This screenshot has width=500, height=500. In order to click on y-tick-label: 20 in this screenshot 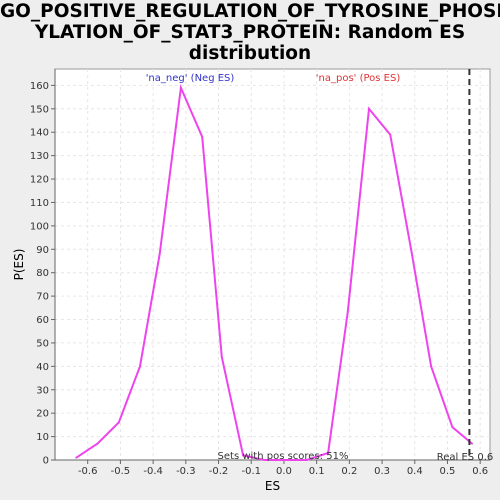, I will do `click(42, 414)`.